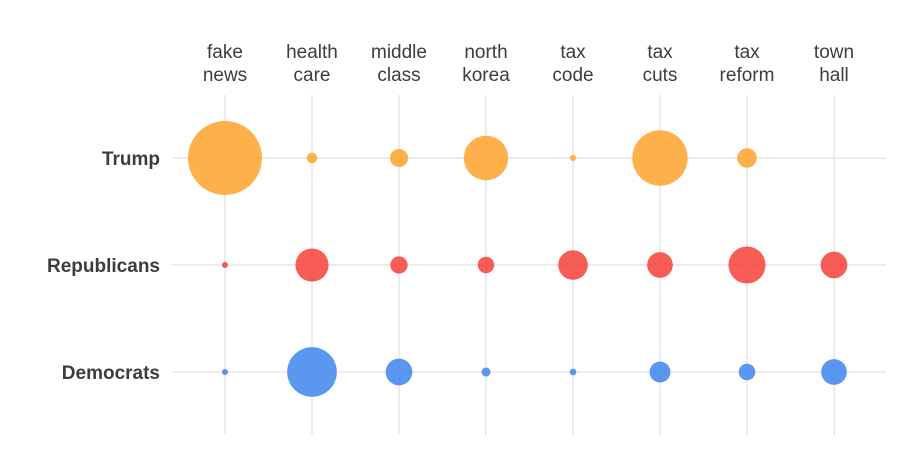  I want to click on column-label: fake news, so click(225, 64).